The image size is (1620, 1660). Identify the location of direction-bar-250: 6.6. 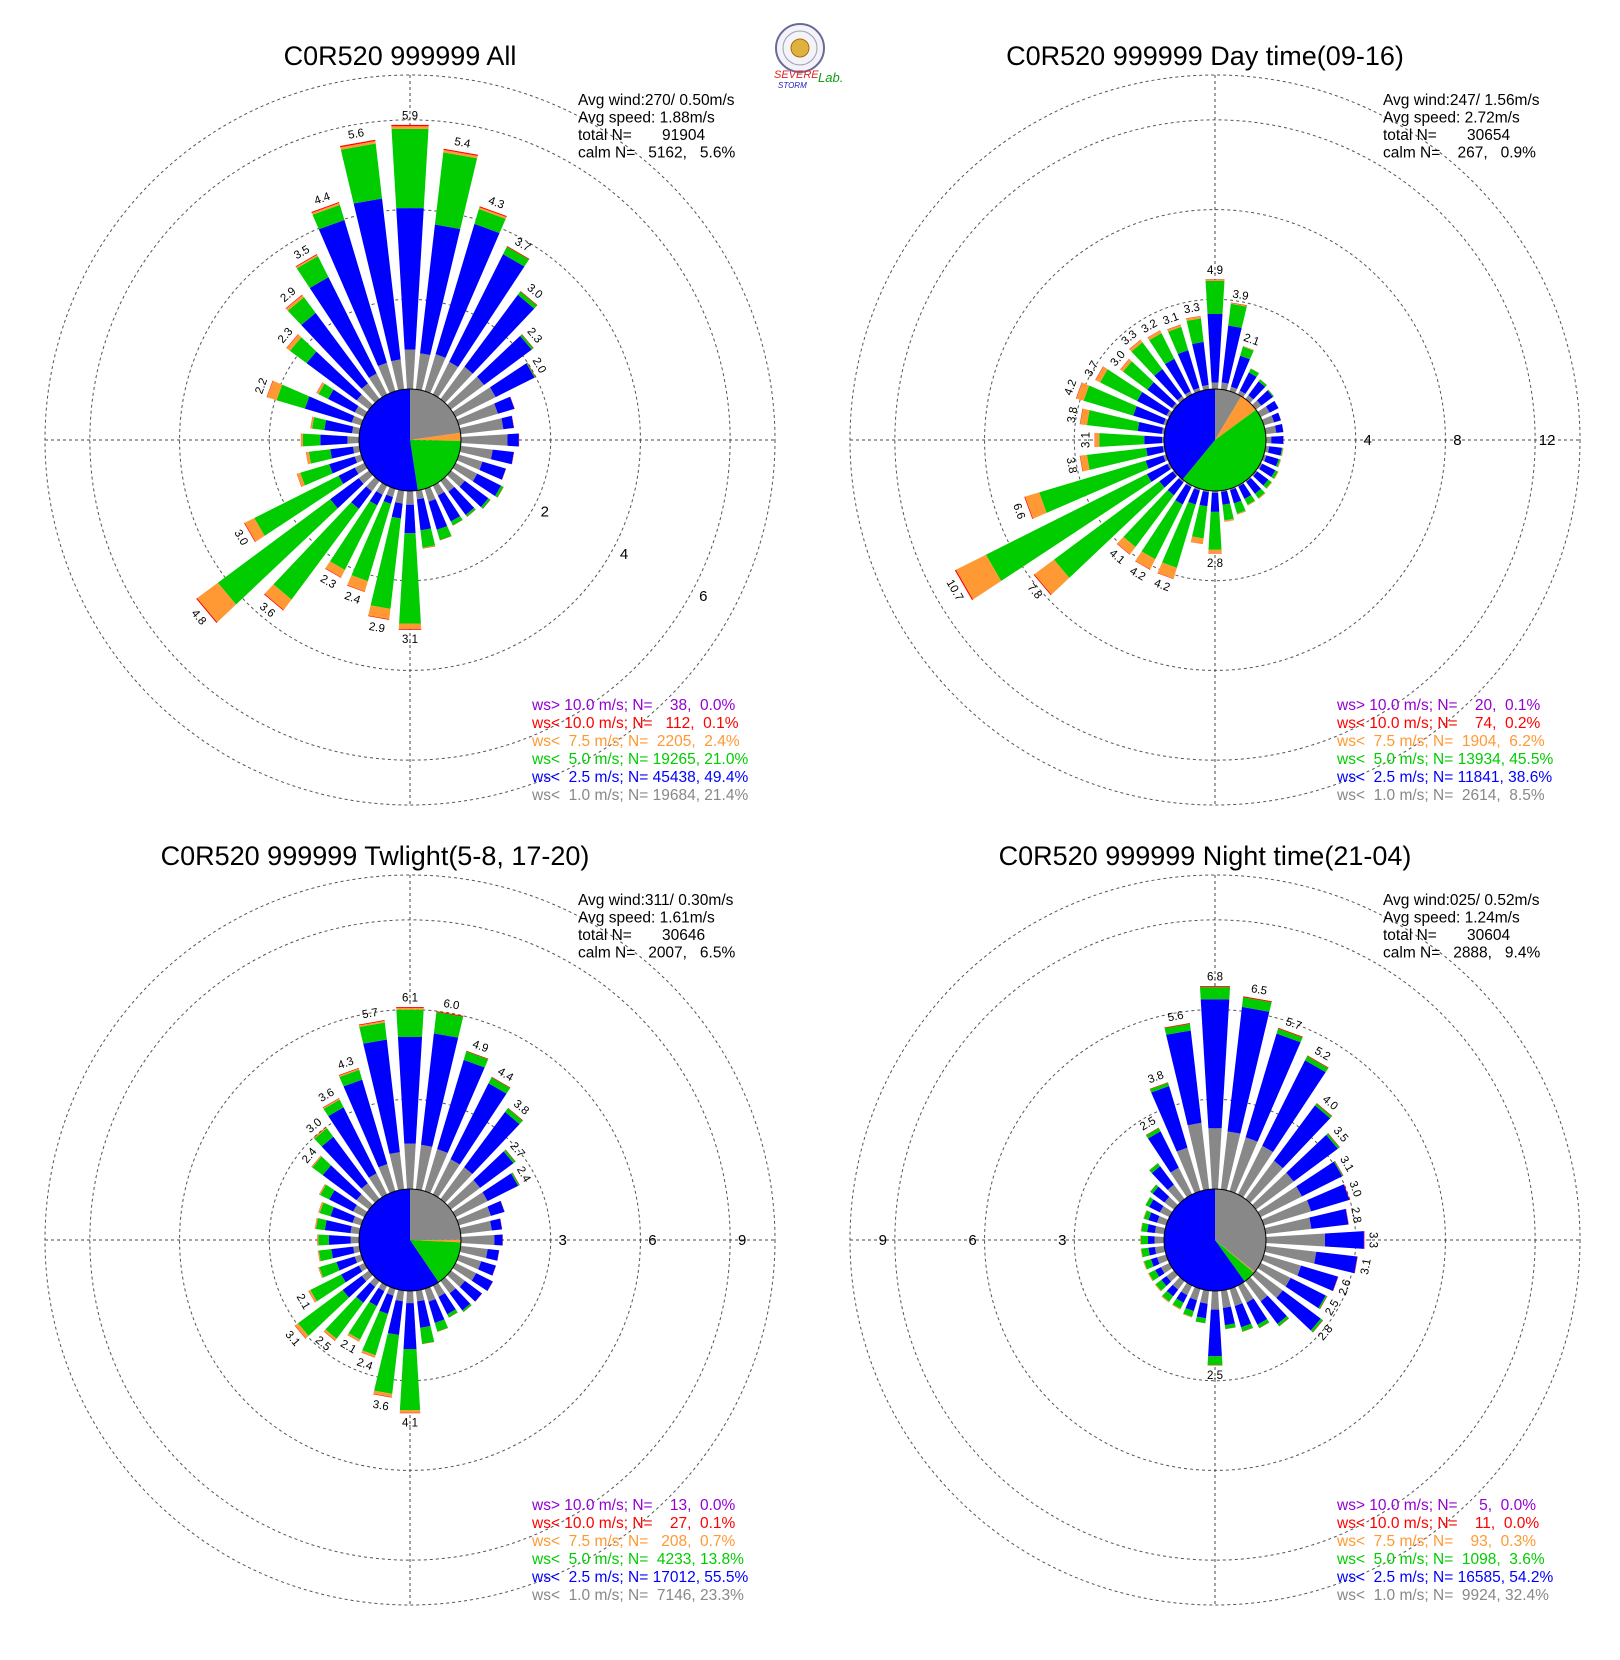
(1089, 487).